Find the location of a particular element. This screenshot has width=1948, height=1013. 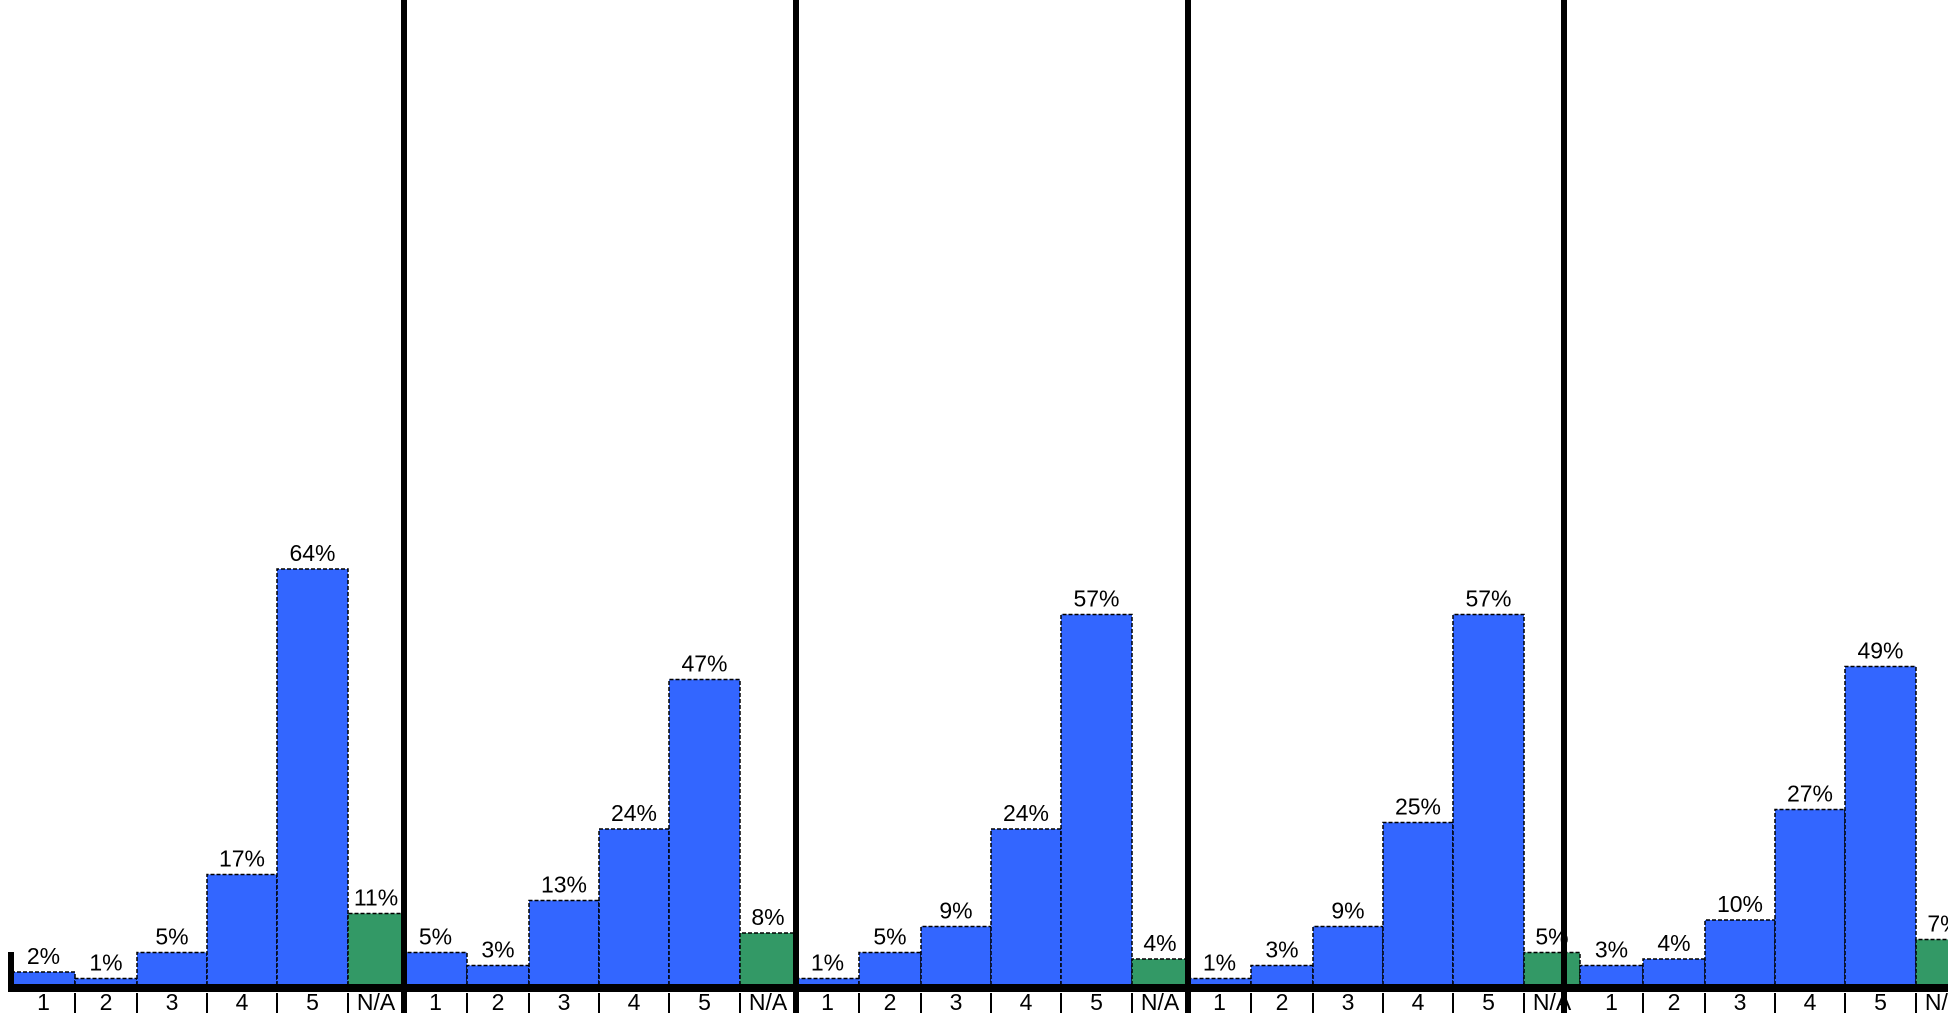

data-label-g4-na: 5% is located at coordinates (1551, 937).